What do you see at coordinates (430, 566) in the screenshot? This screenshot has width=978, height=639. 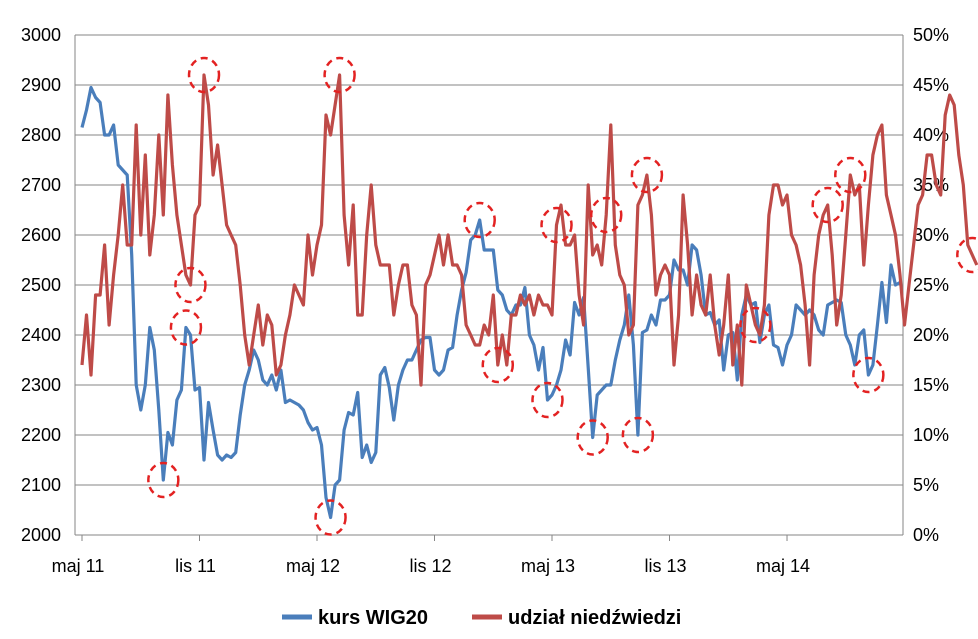 I see `x-tick-label: lis 12` at bounding box center [430, 566].